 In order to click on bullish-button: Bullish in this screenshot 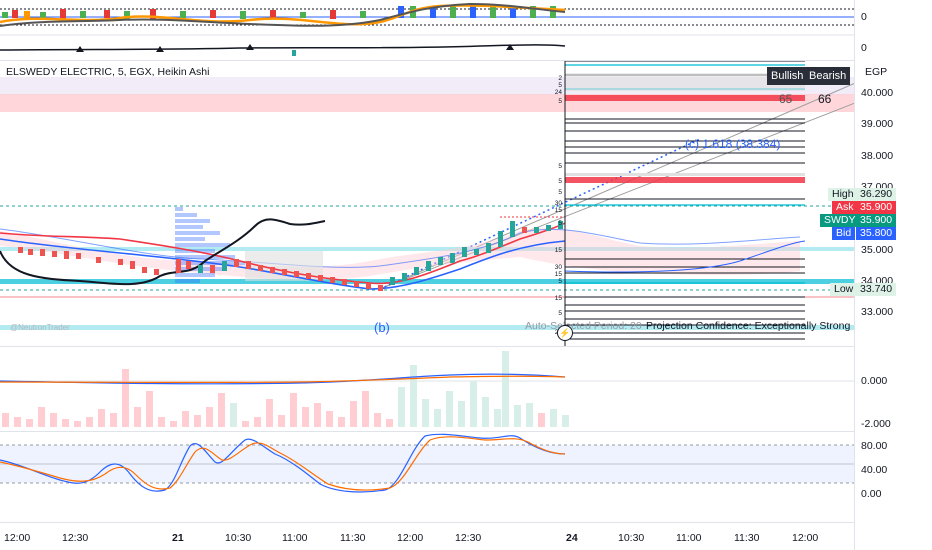, I will do `click(787, 76)`.